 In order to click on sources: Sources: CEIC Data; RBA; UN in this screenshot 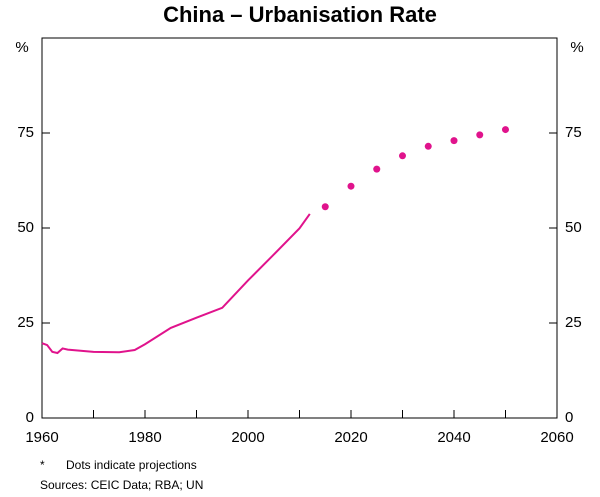, I will do `click(121, 485)`.